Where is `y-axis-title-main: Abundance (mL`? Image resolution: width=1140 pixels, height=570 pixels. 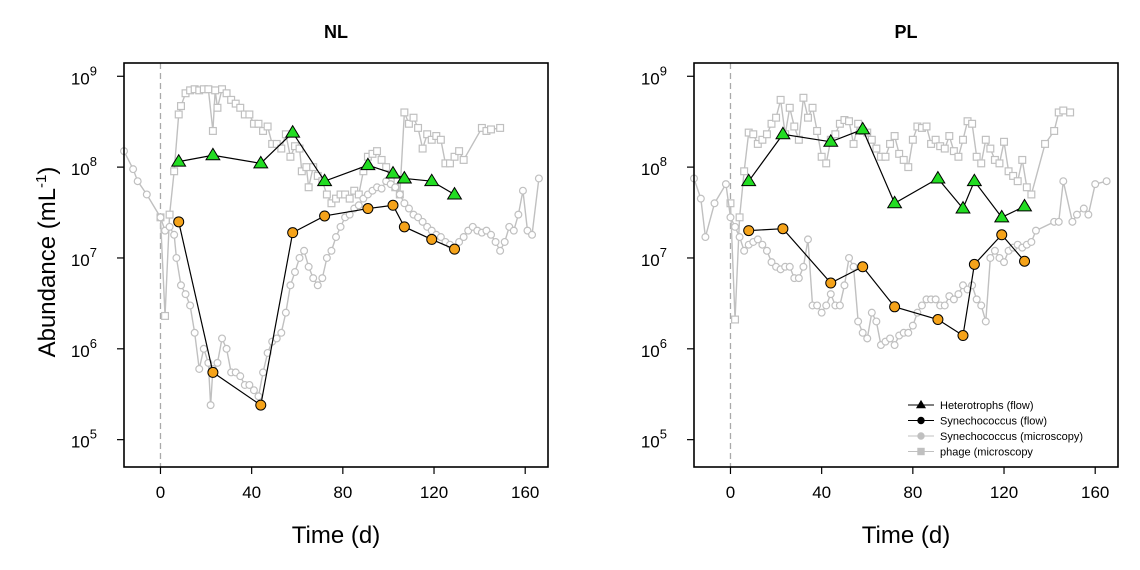
y-axis-title-main: Abundance (mL is located at coordinates (47, 272).